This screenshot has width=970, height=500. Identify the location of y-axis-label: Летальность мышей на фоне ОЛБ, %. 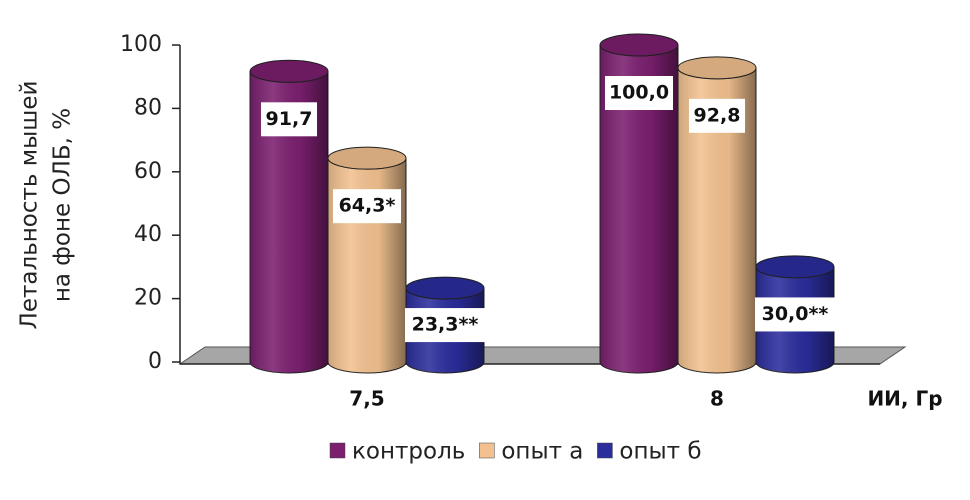
(46, 205).